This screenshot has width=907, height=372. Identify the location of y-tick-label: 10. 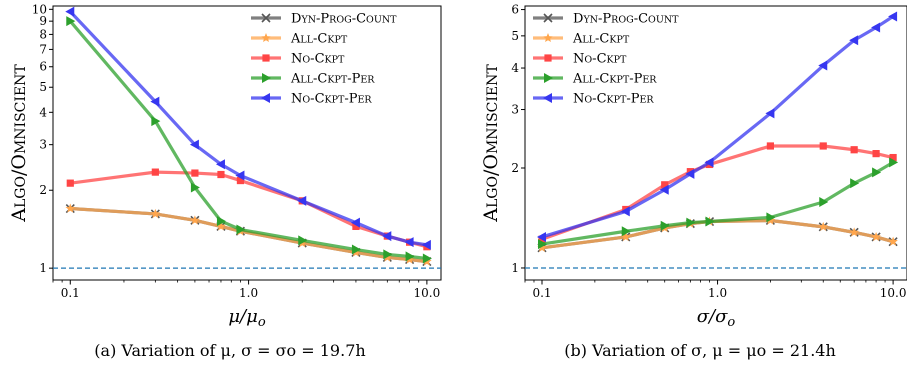
(39, 9).